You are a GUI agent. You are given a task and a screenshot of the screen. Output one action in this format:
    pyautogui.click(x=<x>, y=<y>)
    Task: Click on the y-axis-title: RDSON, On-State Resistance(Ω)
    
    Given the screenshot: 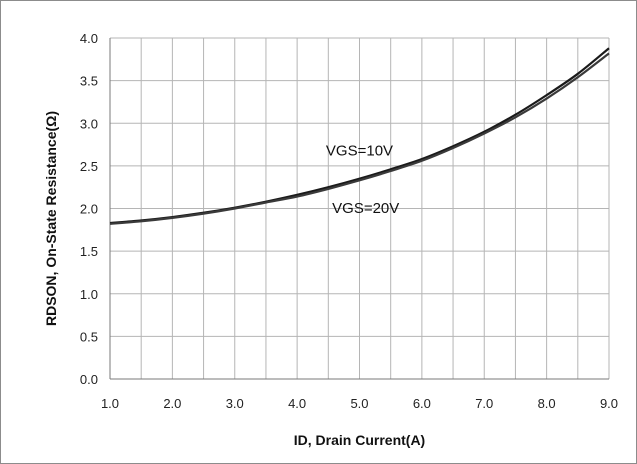 What is the action you would take?
    pyautogui.click(x=51, y=218)
    